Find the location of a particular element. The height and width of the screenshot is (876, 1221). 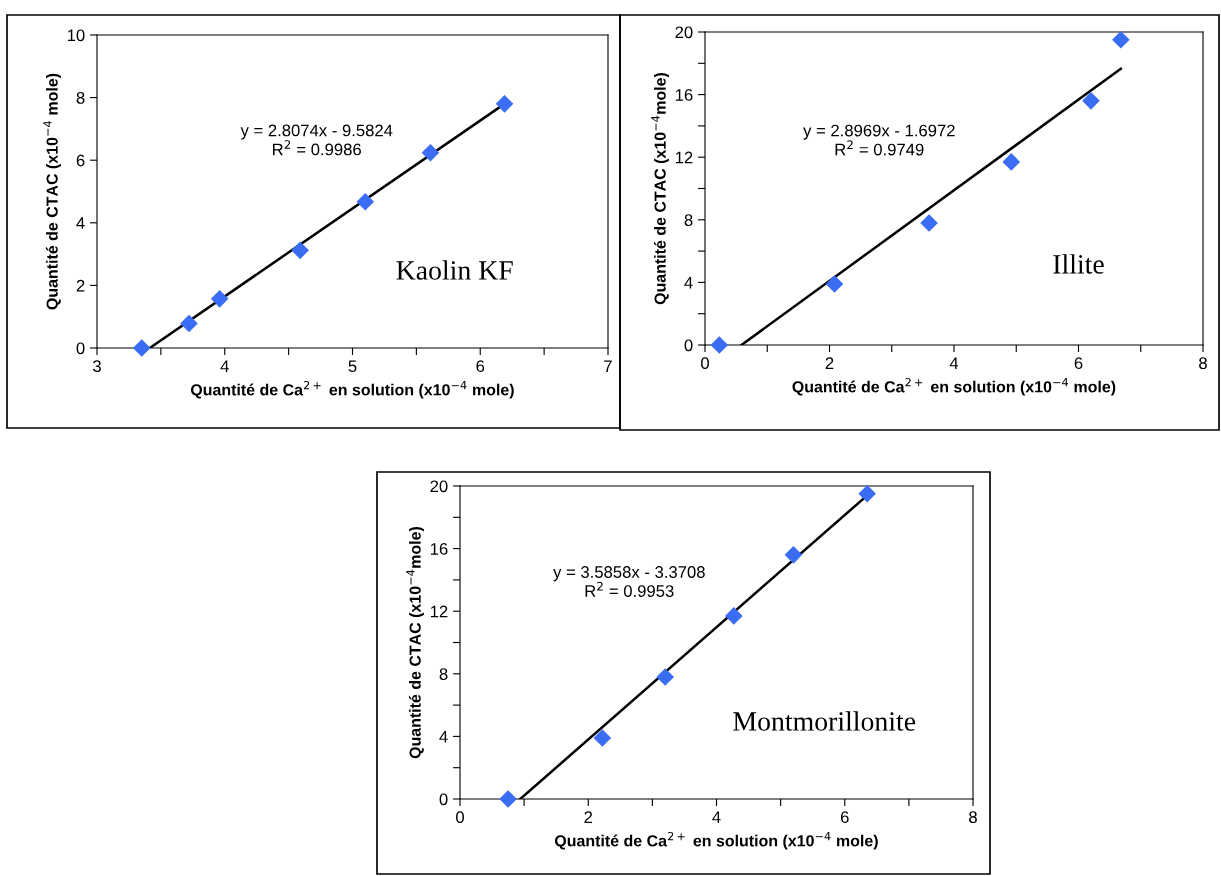

y-axis-title: Quantité de CTAC (x10$^{−4}$ mole) is located at coordinates (52, 191).